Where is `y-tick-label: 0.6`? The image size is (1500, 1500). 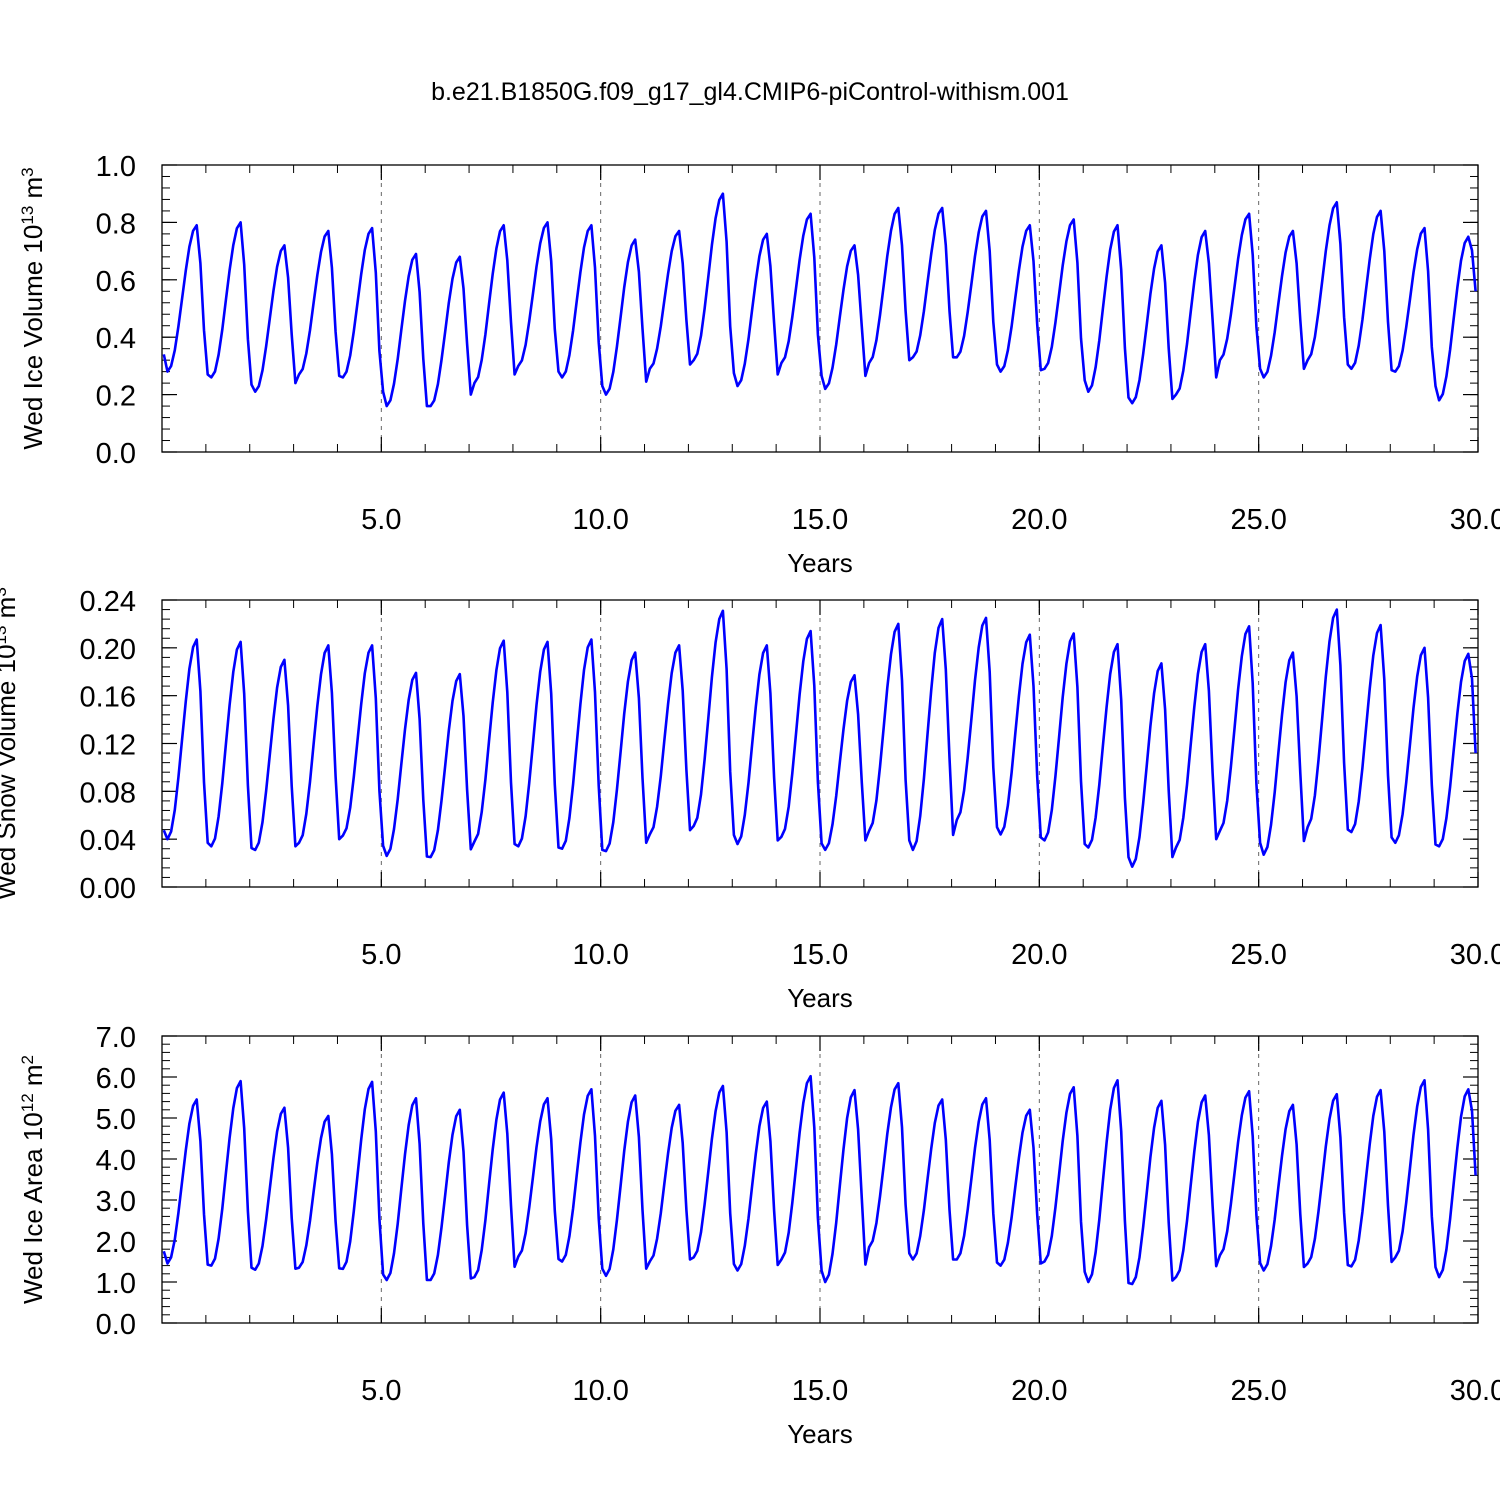
y-tick-label: 0.6 is located at coordinates (116, 282).